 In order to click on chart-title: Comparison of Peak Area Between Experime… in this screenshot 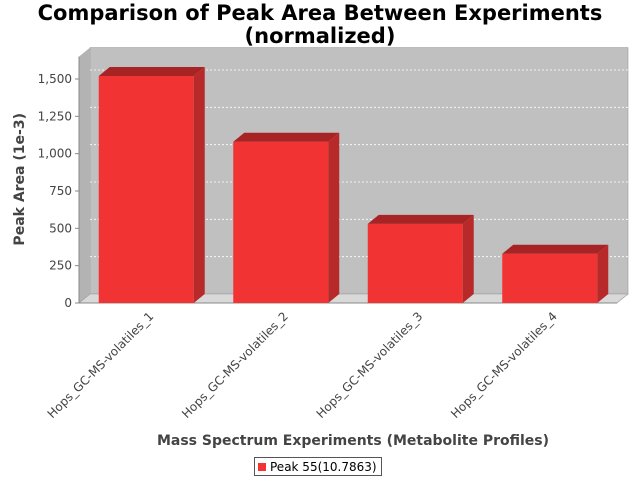, I will do `click(320, 24)`.